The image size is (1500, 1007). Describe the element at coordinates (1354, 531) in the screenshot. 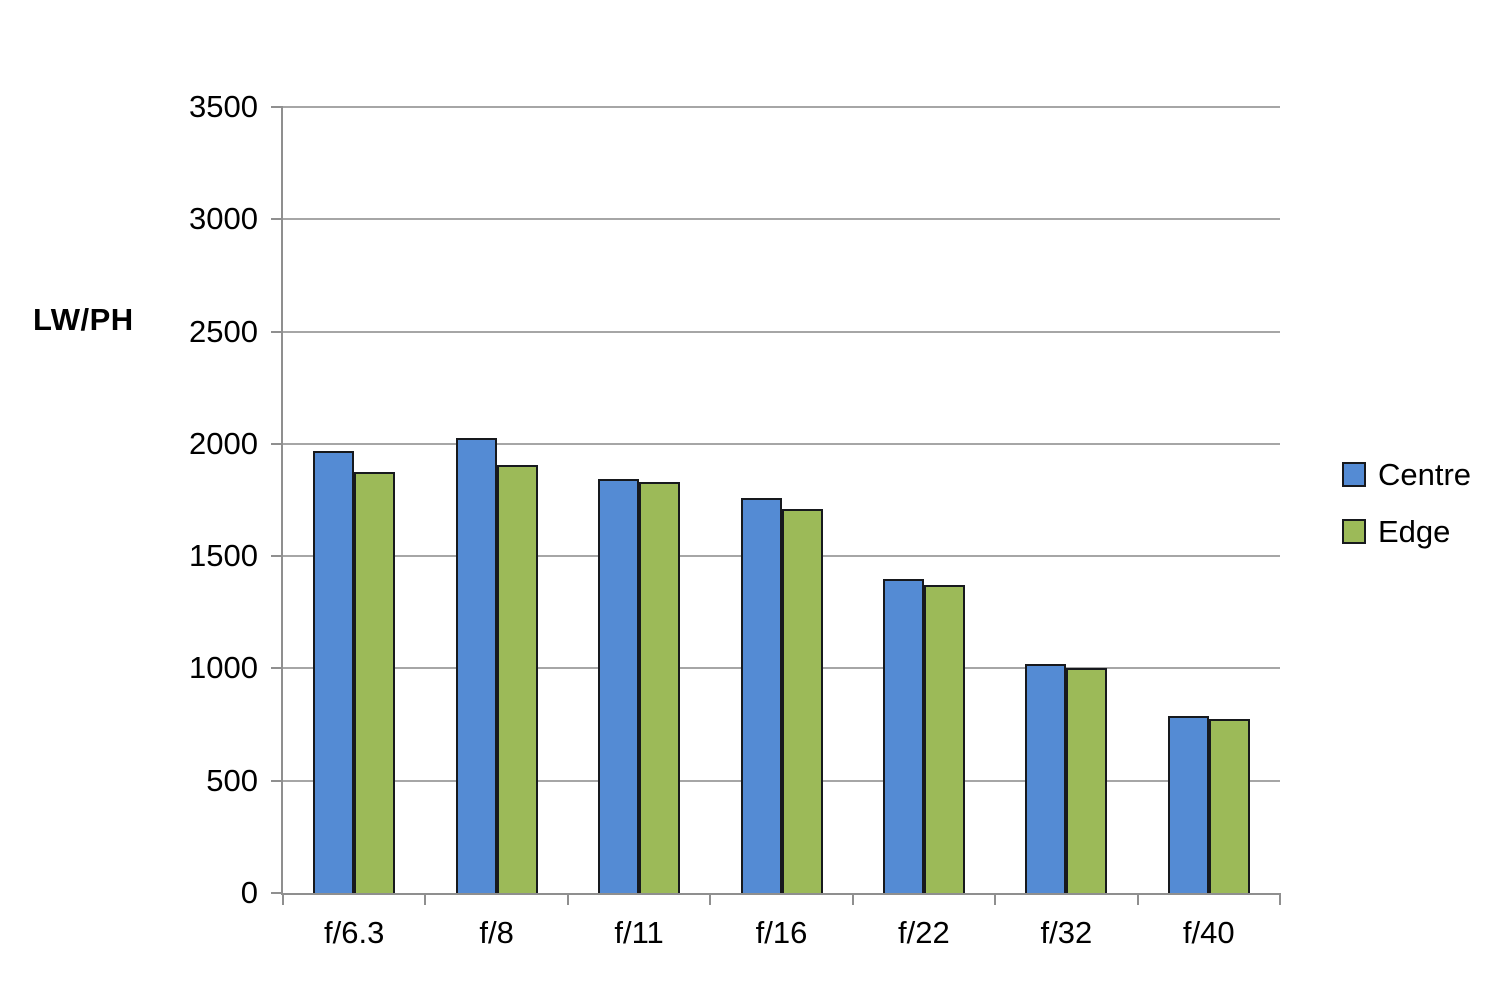

I see `legend-swatch-edge` at that location.